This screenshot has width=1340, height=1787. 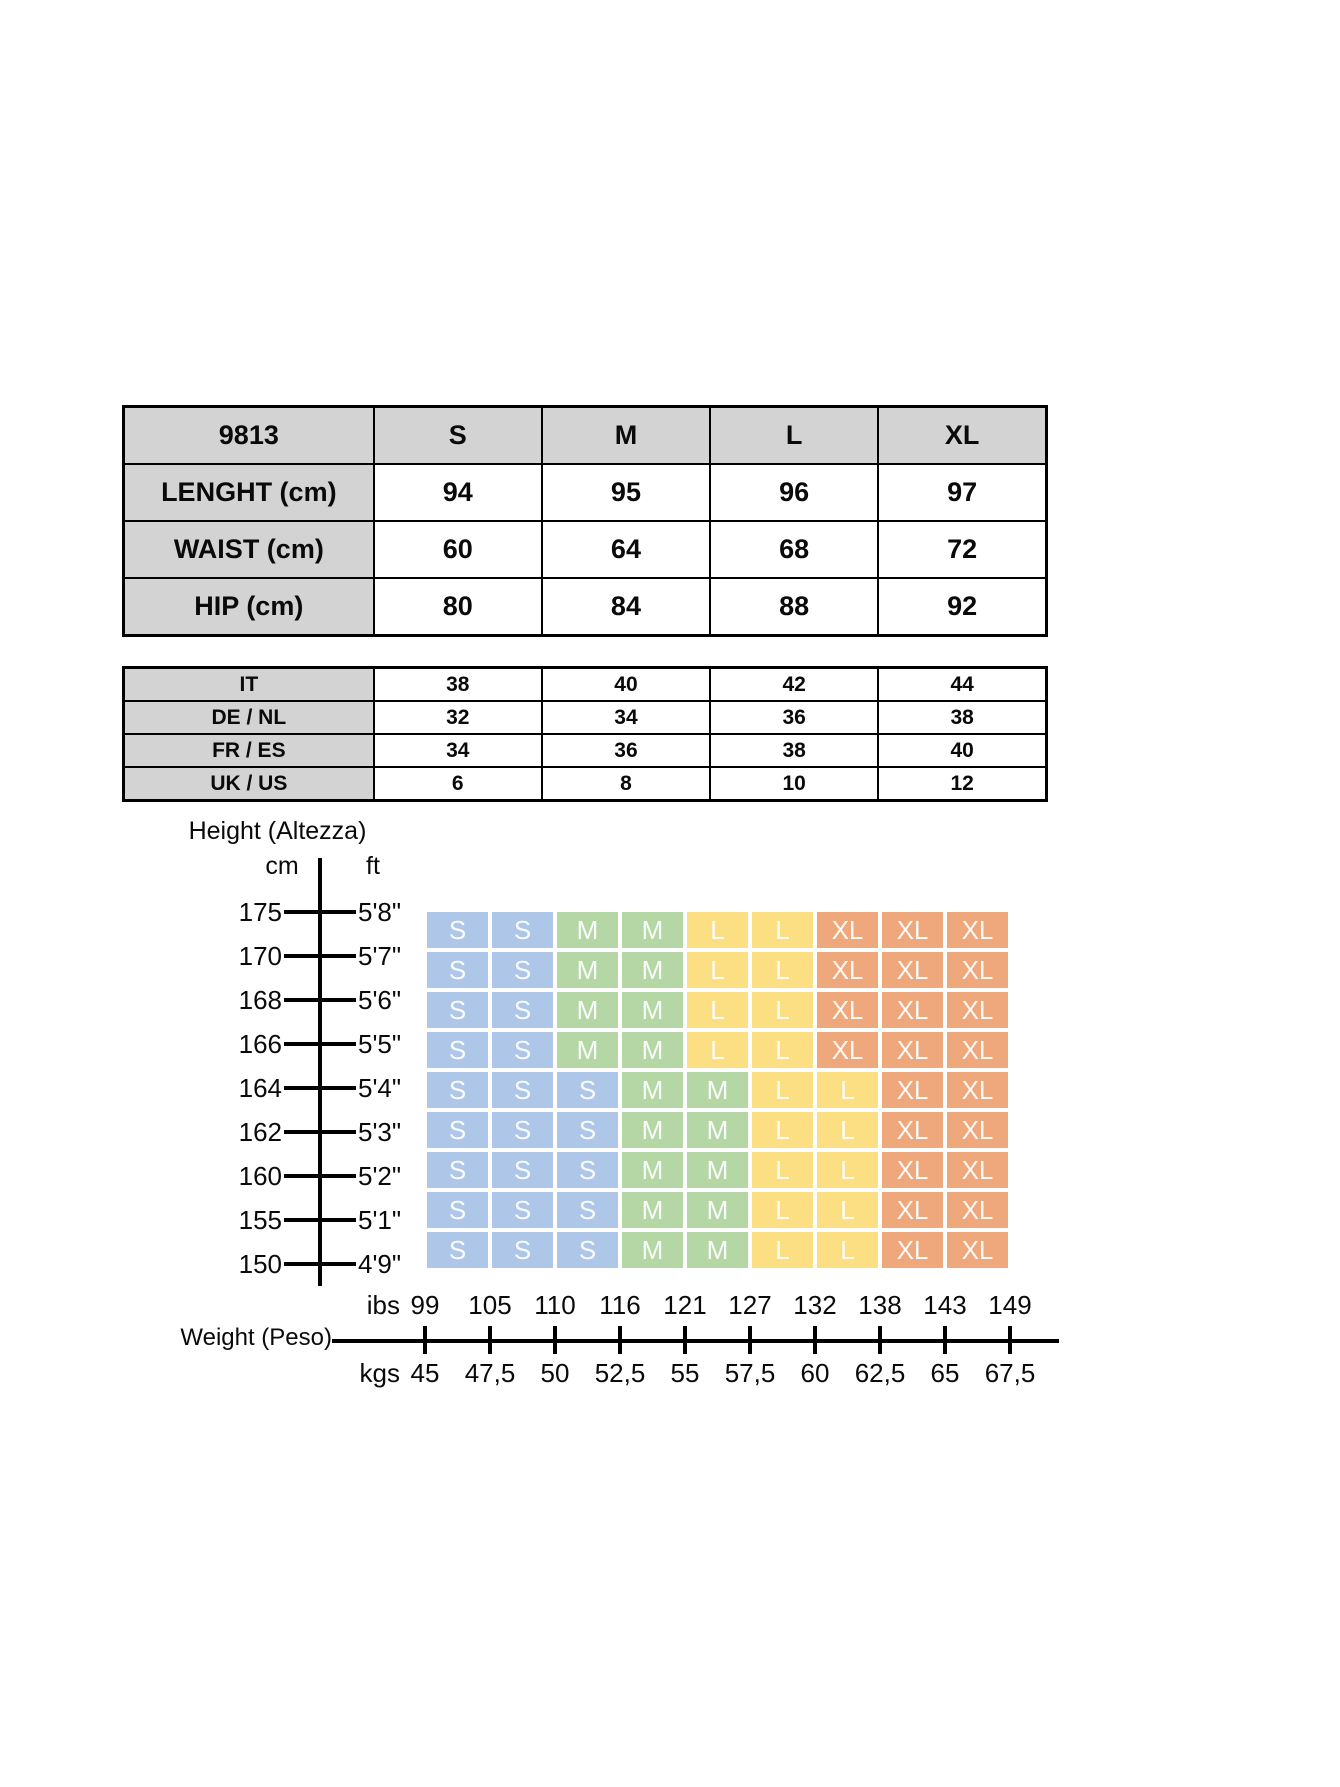 I want to click on size-conversion-row: DE / NL 32 34 36 38, so click(x=585, y=717).